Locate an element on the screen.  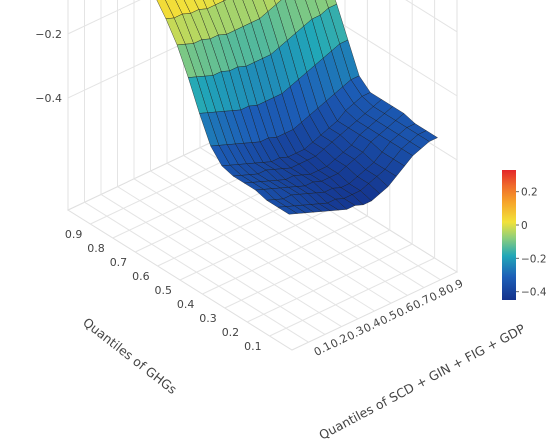
floor-gridline-y is located at coordinates (262, 241).